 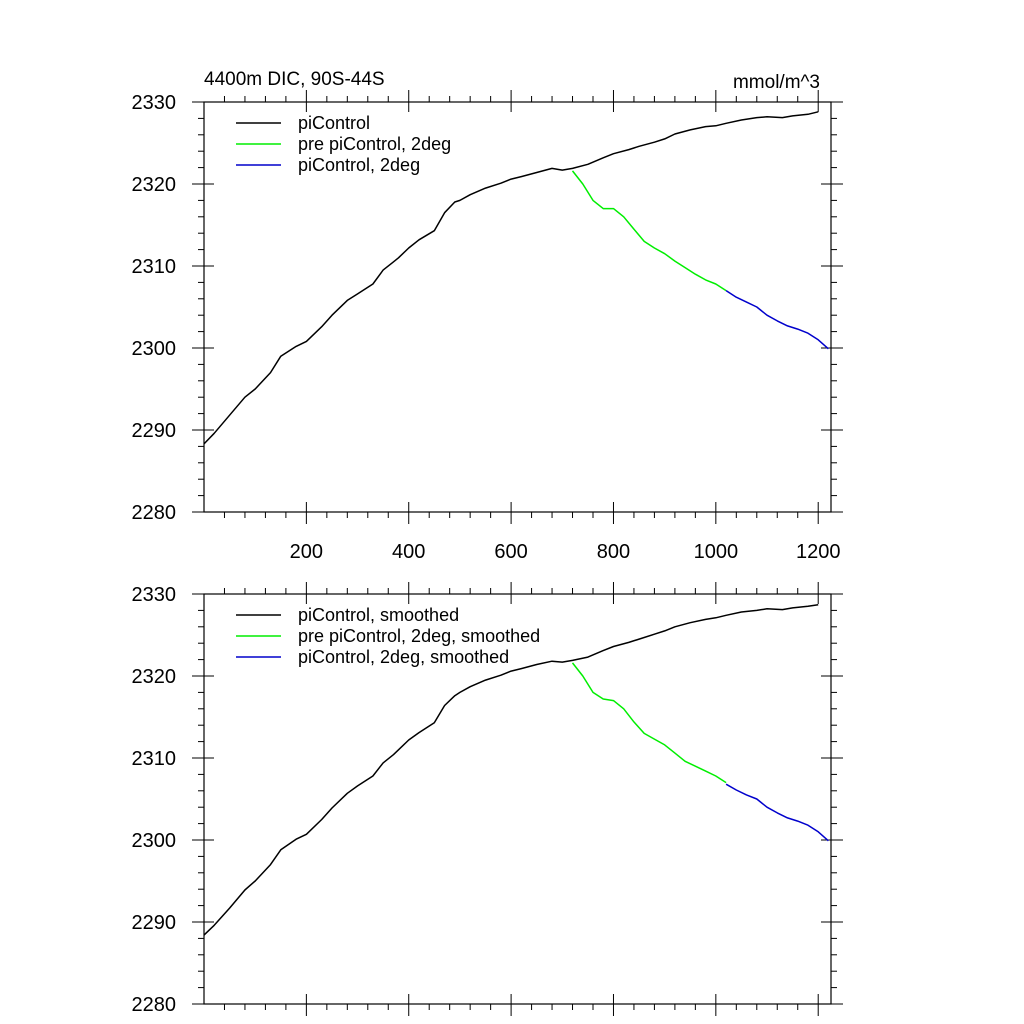 What do you see at coordinates (776, 82) in the screenshot?
I see `units-label: mmol/m^3` at bounding box center [776, 82].